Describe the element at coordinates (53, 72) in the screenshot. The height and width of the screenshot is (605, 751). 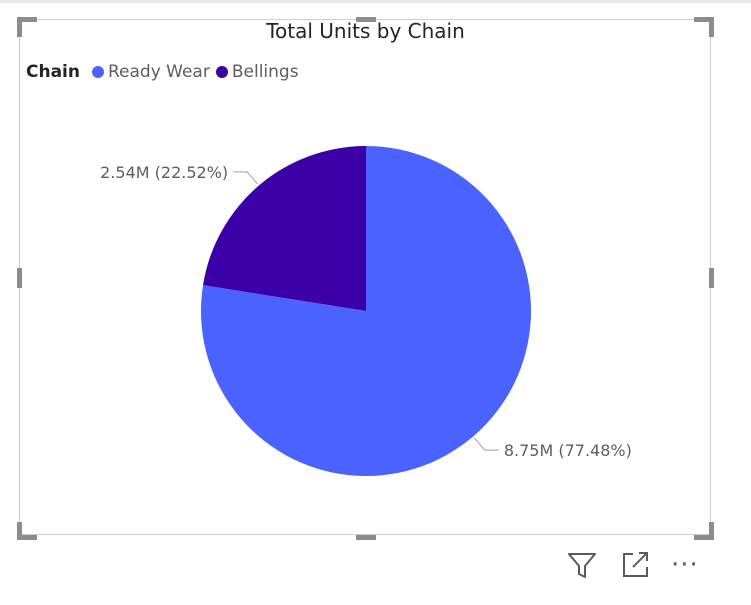
I see `legend-title: Chain` at that location.